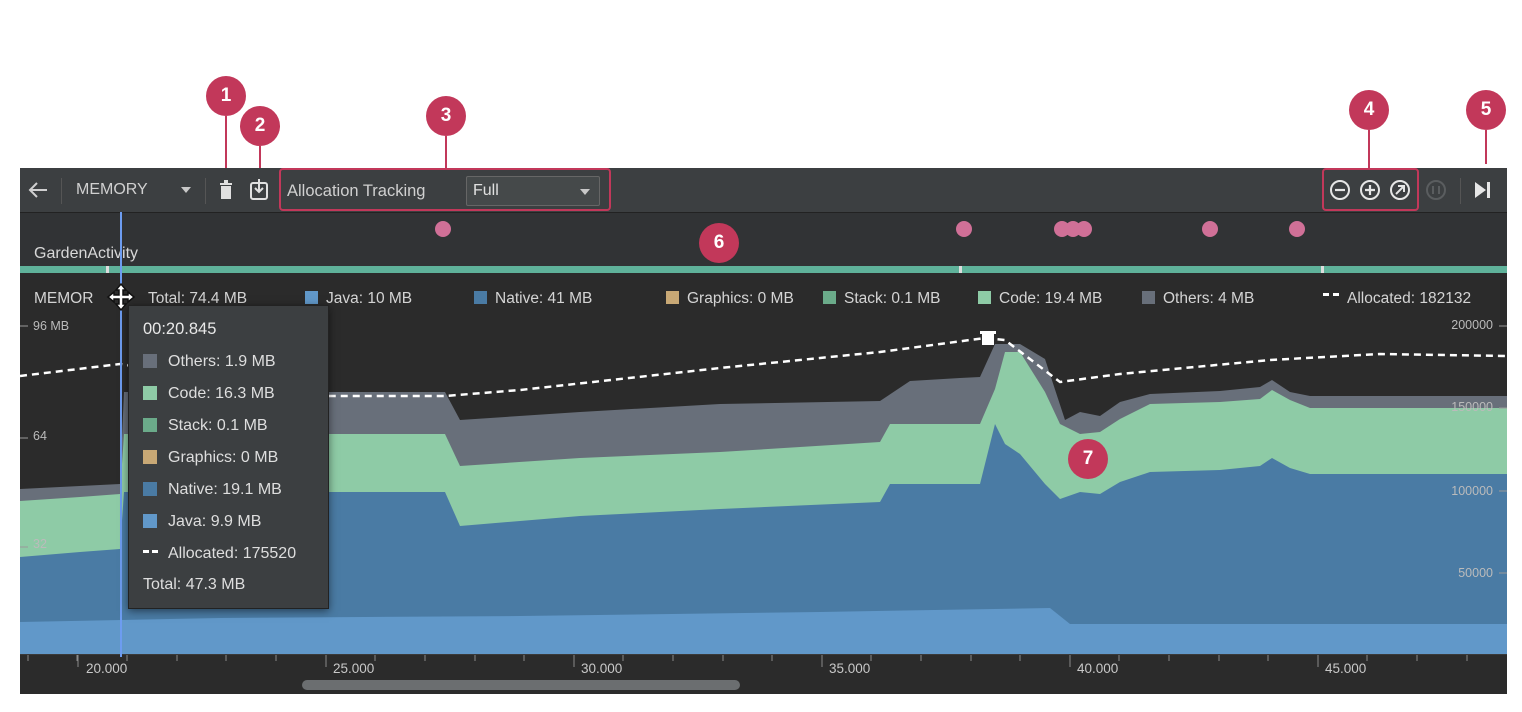  I want to click on right-axis-label: 200000, so click(1472, 325).